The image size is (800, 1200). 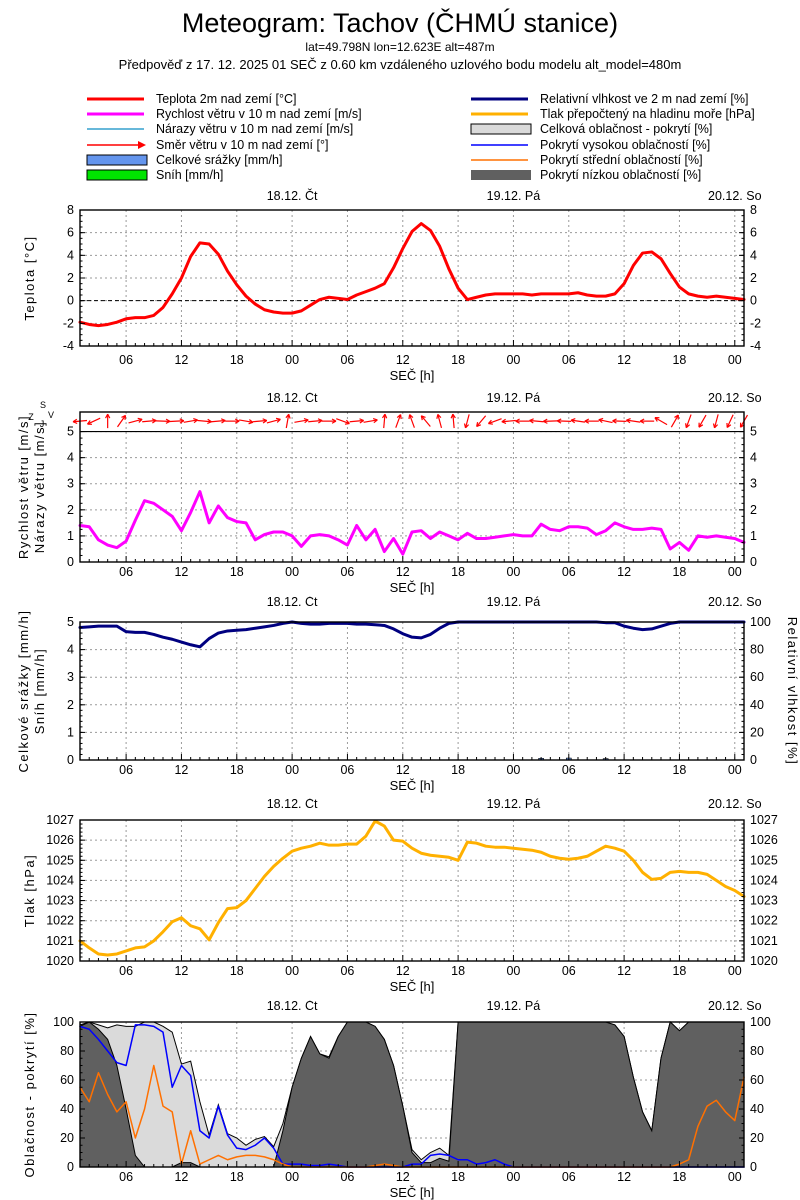 What do you see at coordinates (68, 323) in the screenshot?
I see `y-tick-label: -2` at bounding box center [68, 323].